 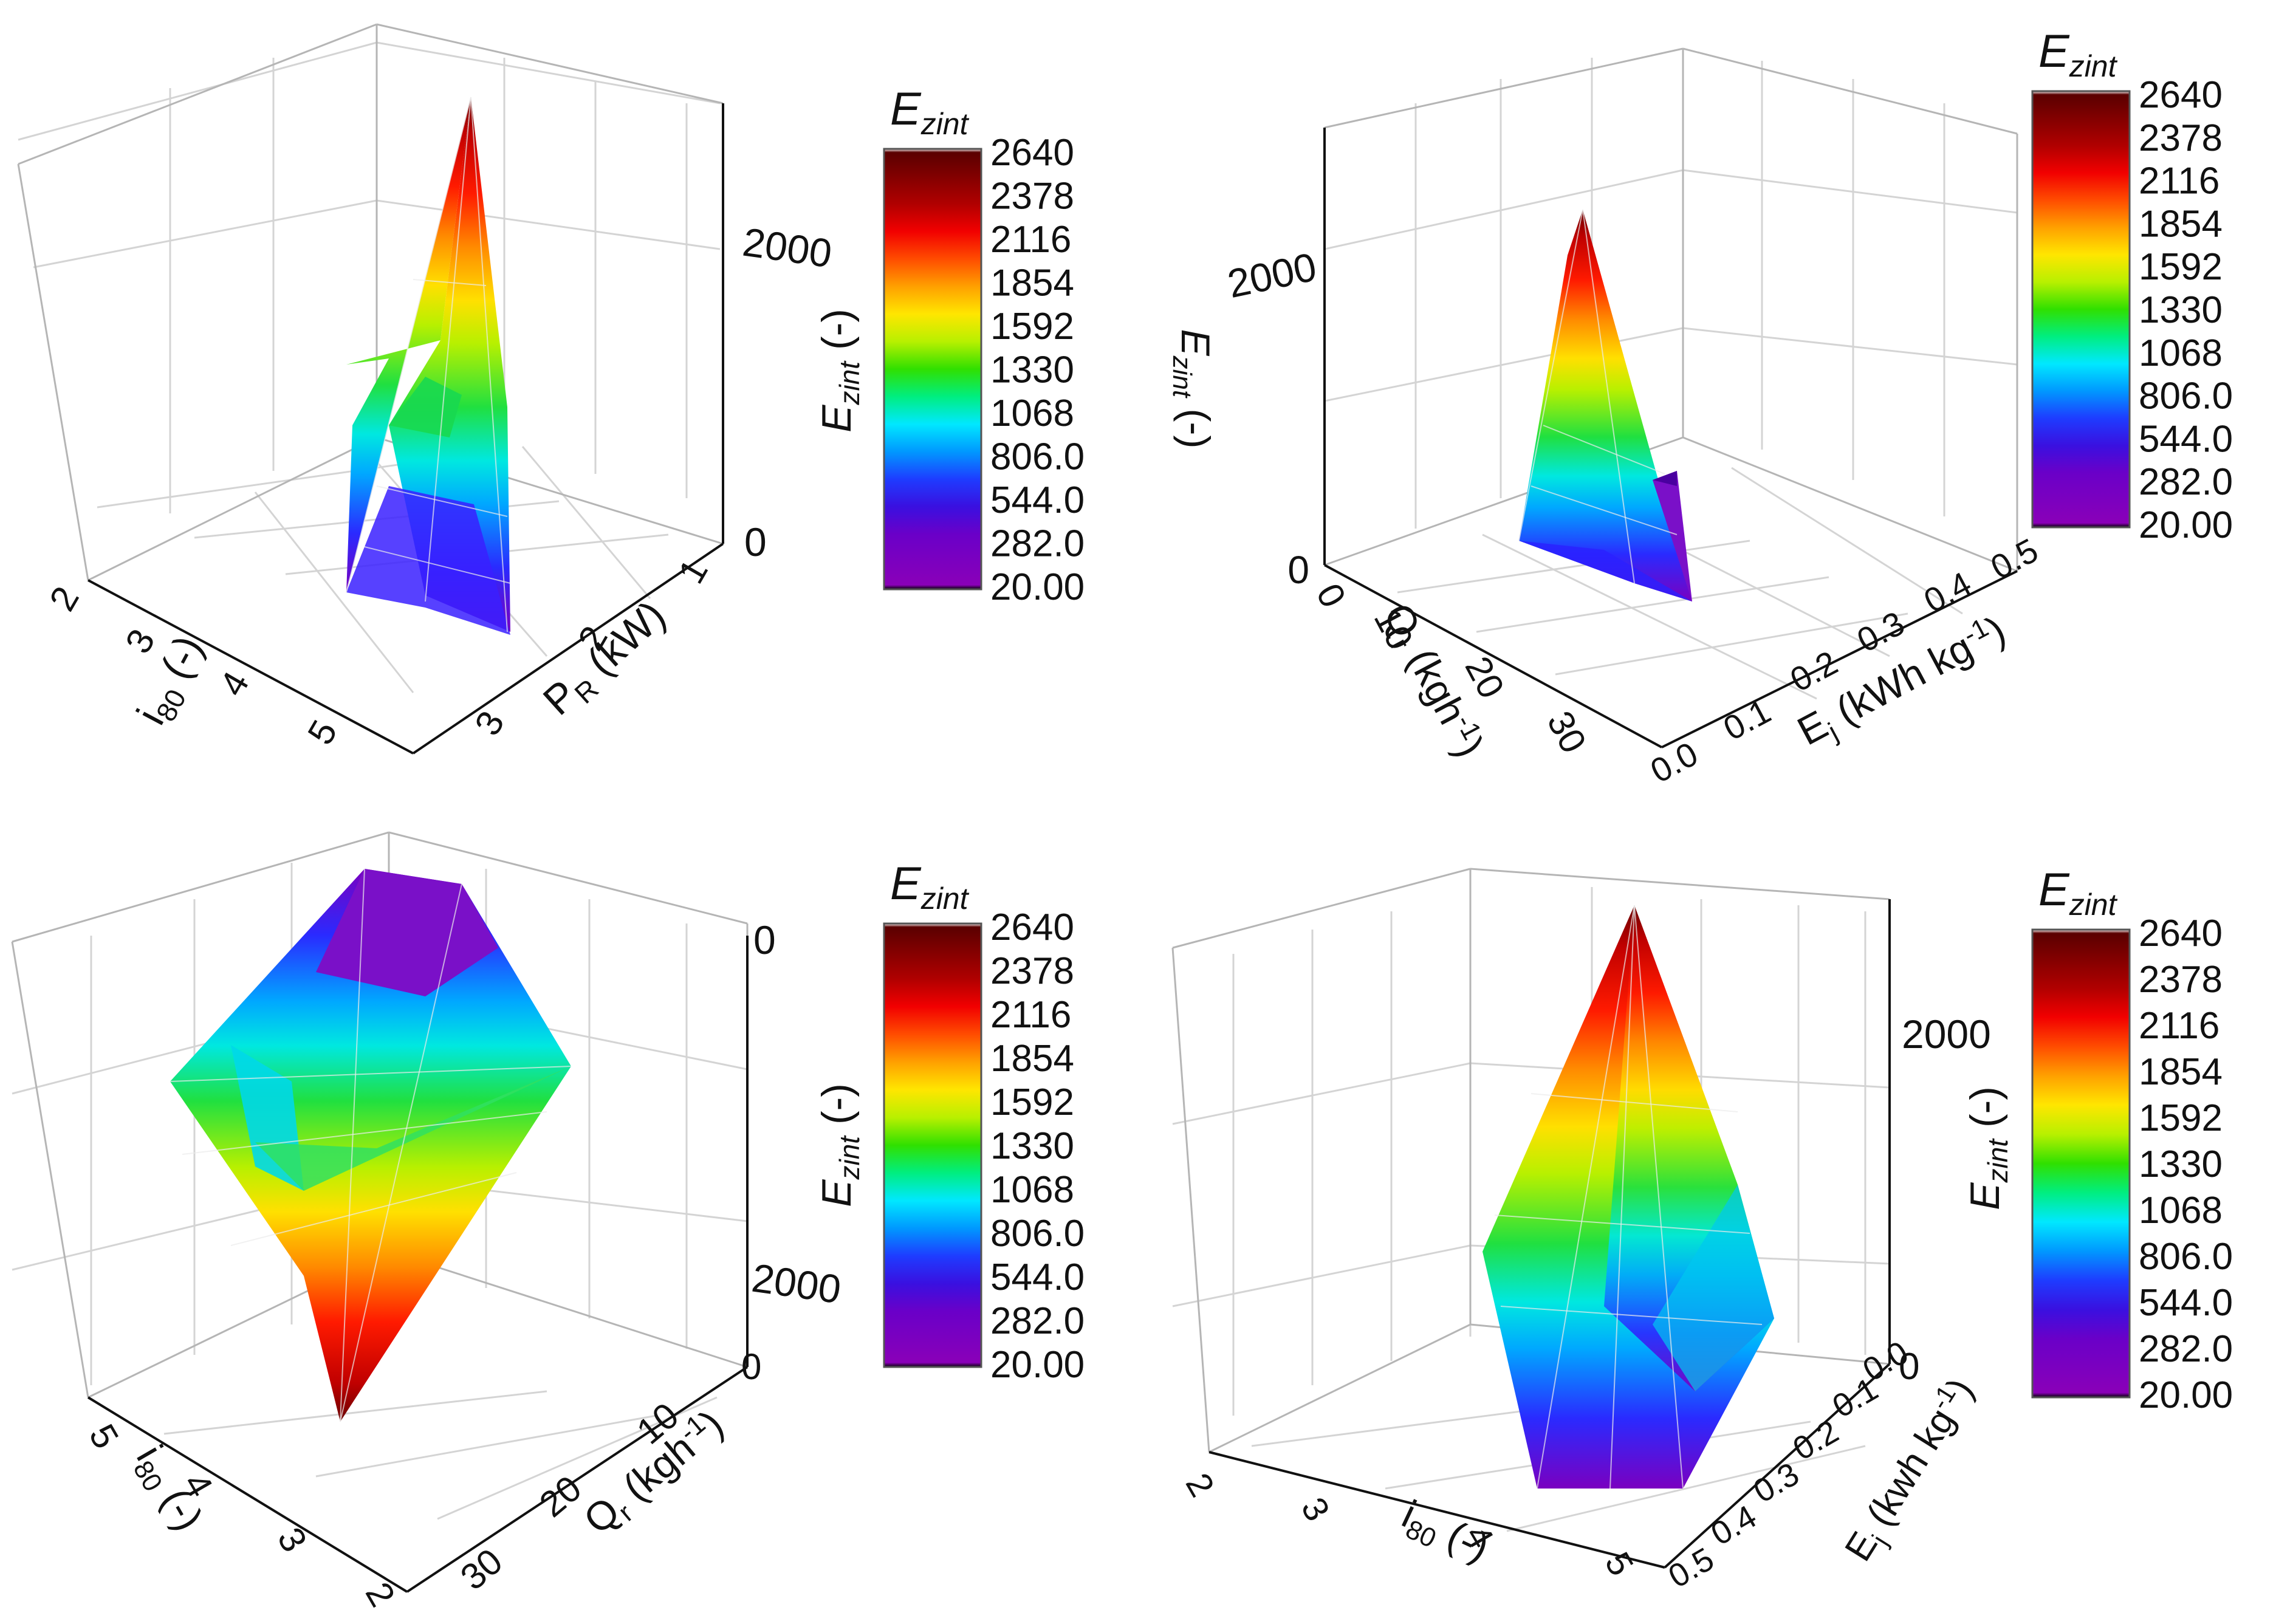 I want to click on surface-tl, so click(x=428, y=366).